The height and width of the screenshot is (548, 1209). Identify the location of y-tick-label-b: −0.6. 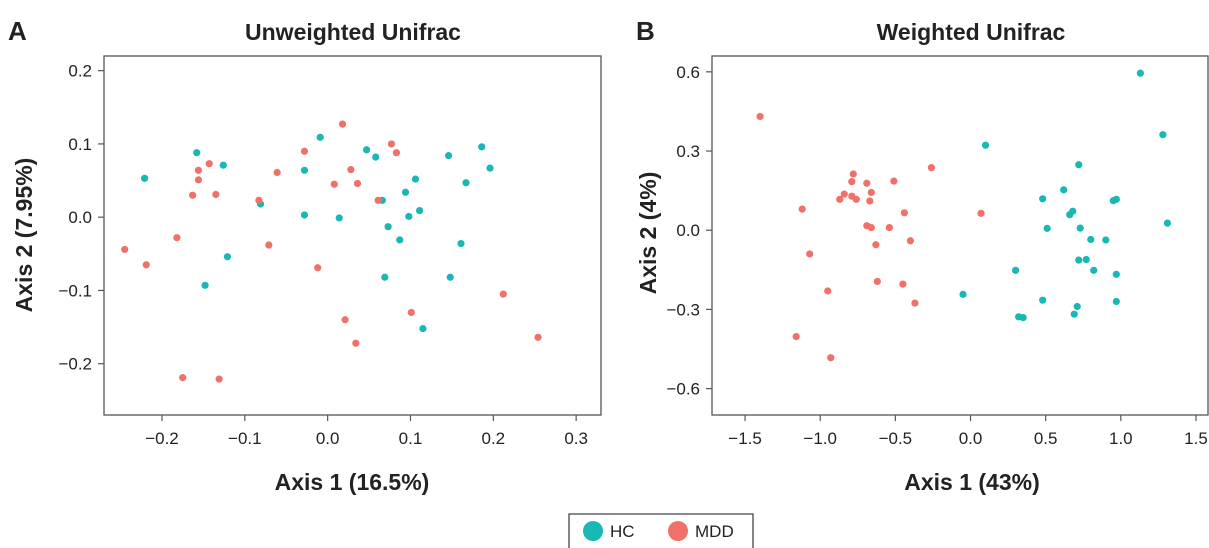
(683, 389).